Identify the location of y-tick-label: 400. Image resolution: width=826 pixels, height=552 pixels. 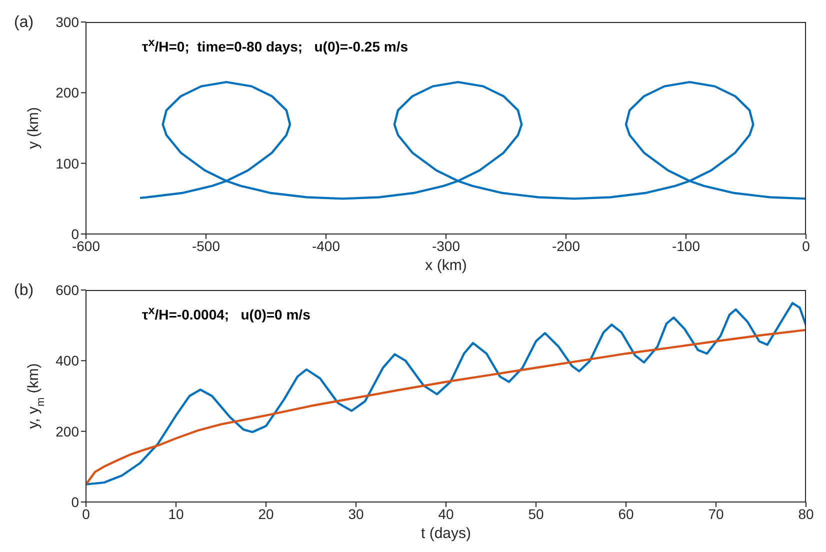
(68, 360).